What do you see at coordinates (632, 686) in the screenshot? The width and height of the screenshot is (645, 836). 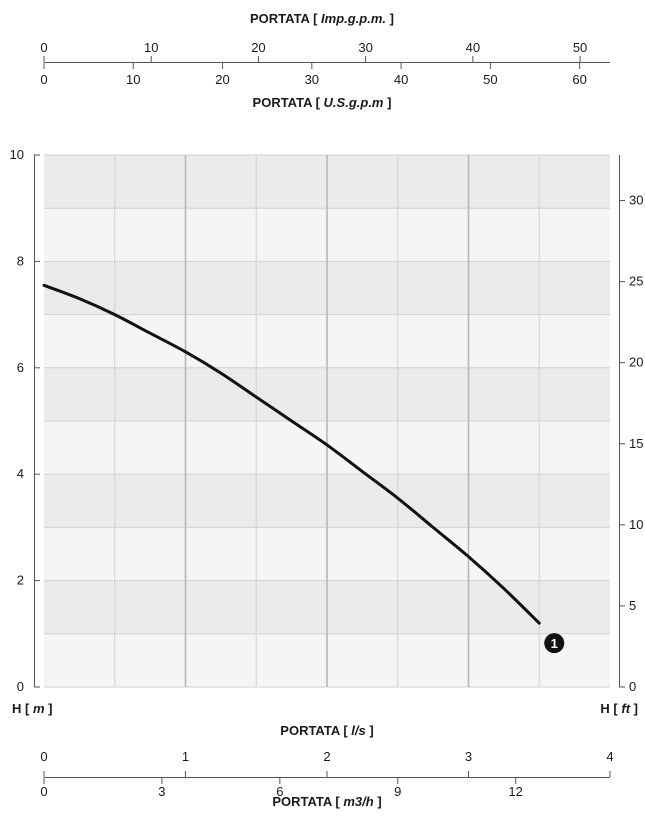 I see `right-tick-label: 0` at bounding box center [632, 686].